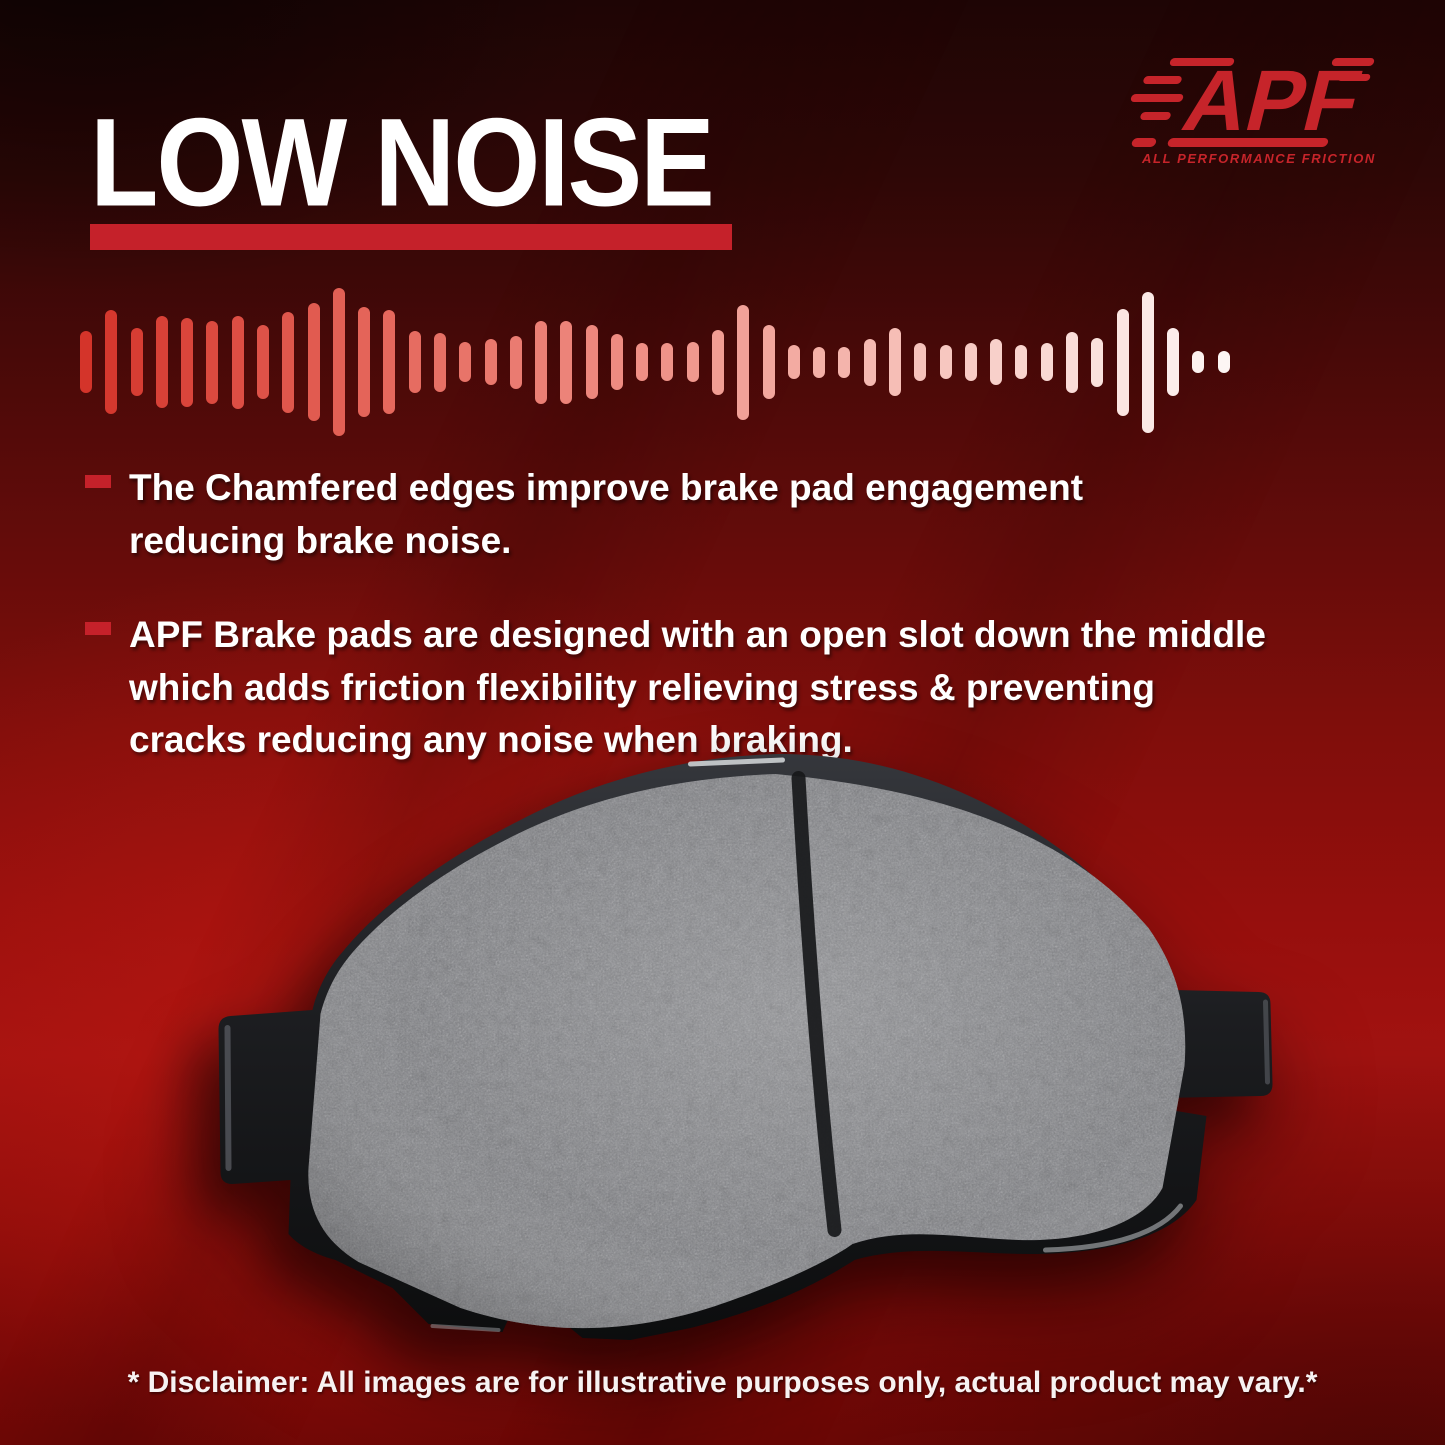 Image resolution: width=1445 pixels, height=1445 pixels. I want to click on apf-logo: APF ALL PERFORMANCE FRICTION, so click(1253, 109).